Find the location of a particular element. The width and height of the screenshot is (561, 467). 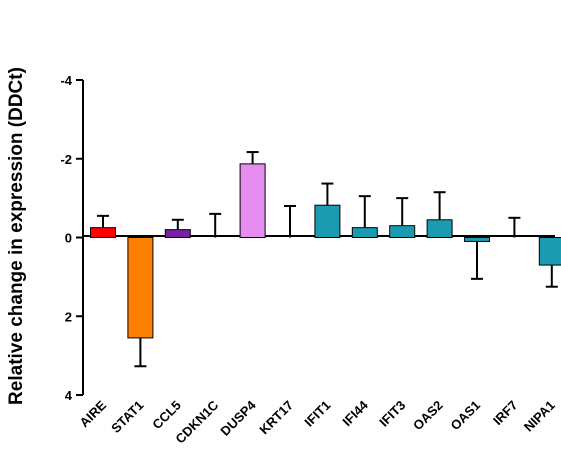

bar-ccl5 is located at coordinates (177, 233).